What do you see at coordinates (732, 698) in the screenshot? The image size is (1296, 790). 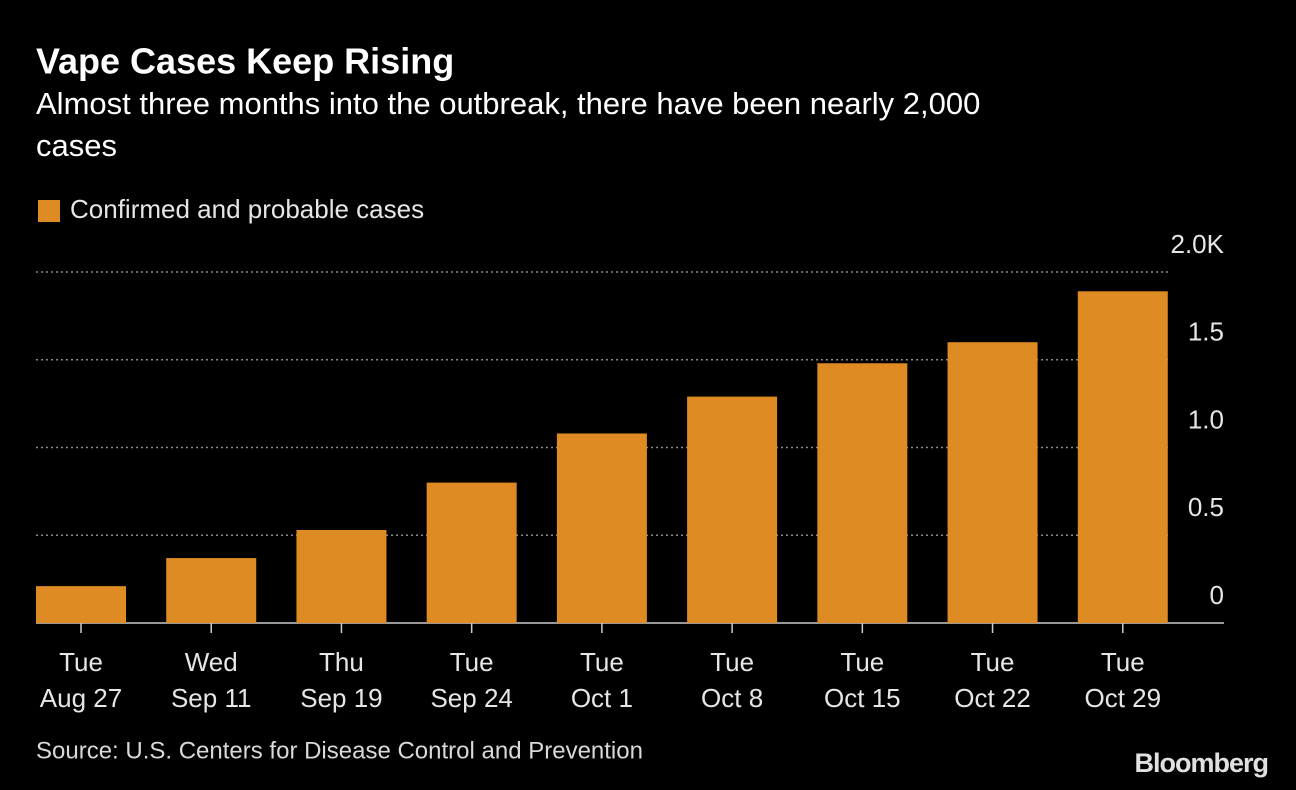 I see `x-tick-label: Oct 8` at bounding box center [732, 698].